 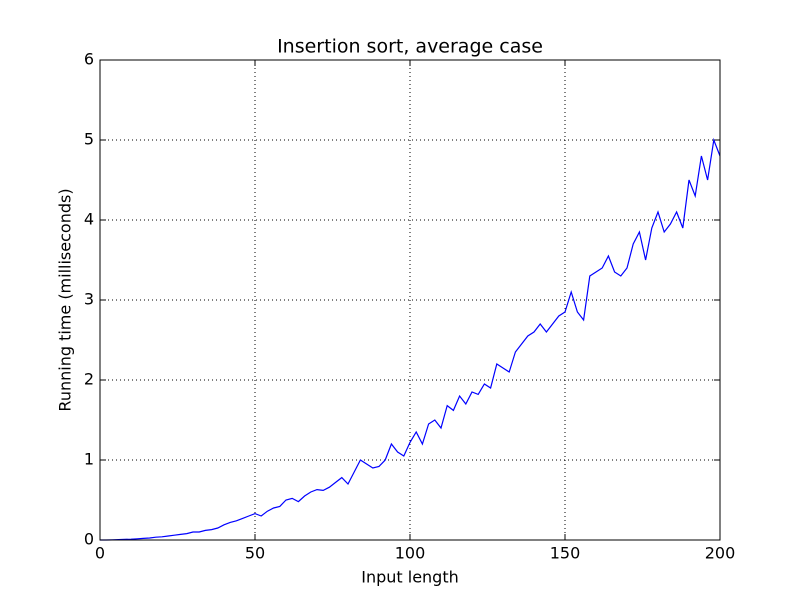 What do you see at coordinates (720, 553) in the screenshot?
I see `x-tick-label: 200` at bounding box center [720, 553].